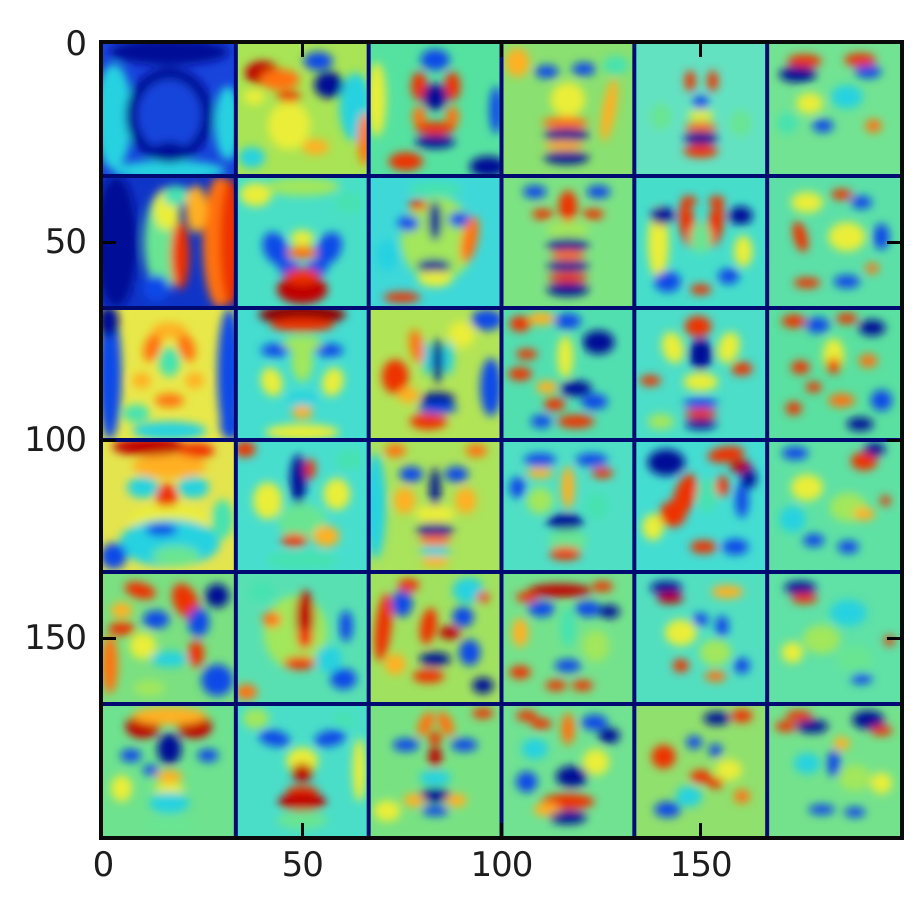 This screenshot has height=914, width=921. I want to click on y-tick-label: 50, so click(65, 242).